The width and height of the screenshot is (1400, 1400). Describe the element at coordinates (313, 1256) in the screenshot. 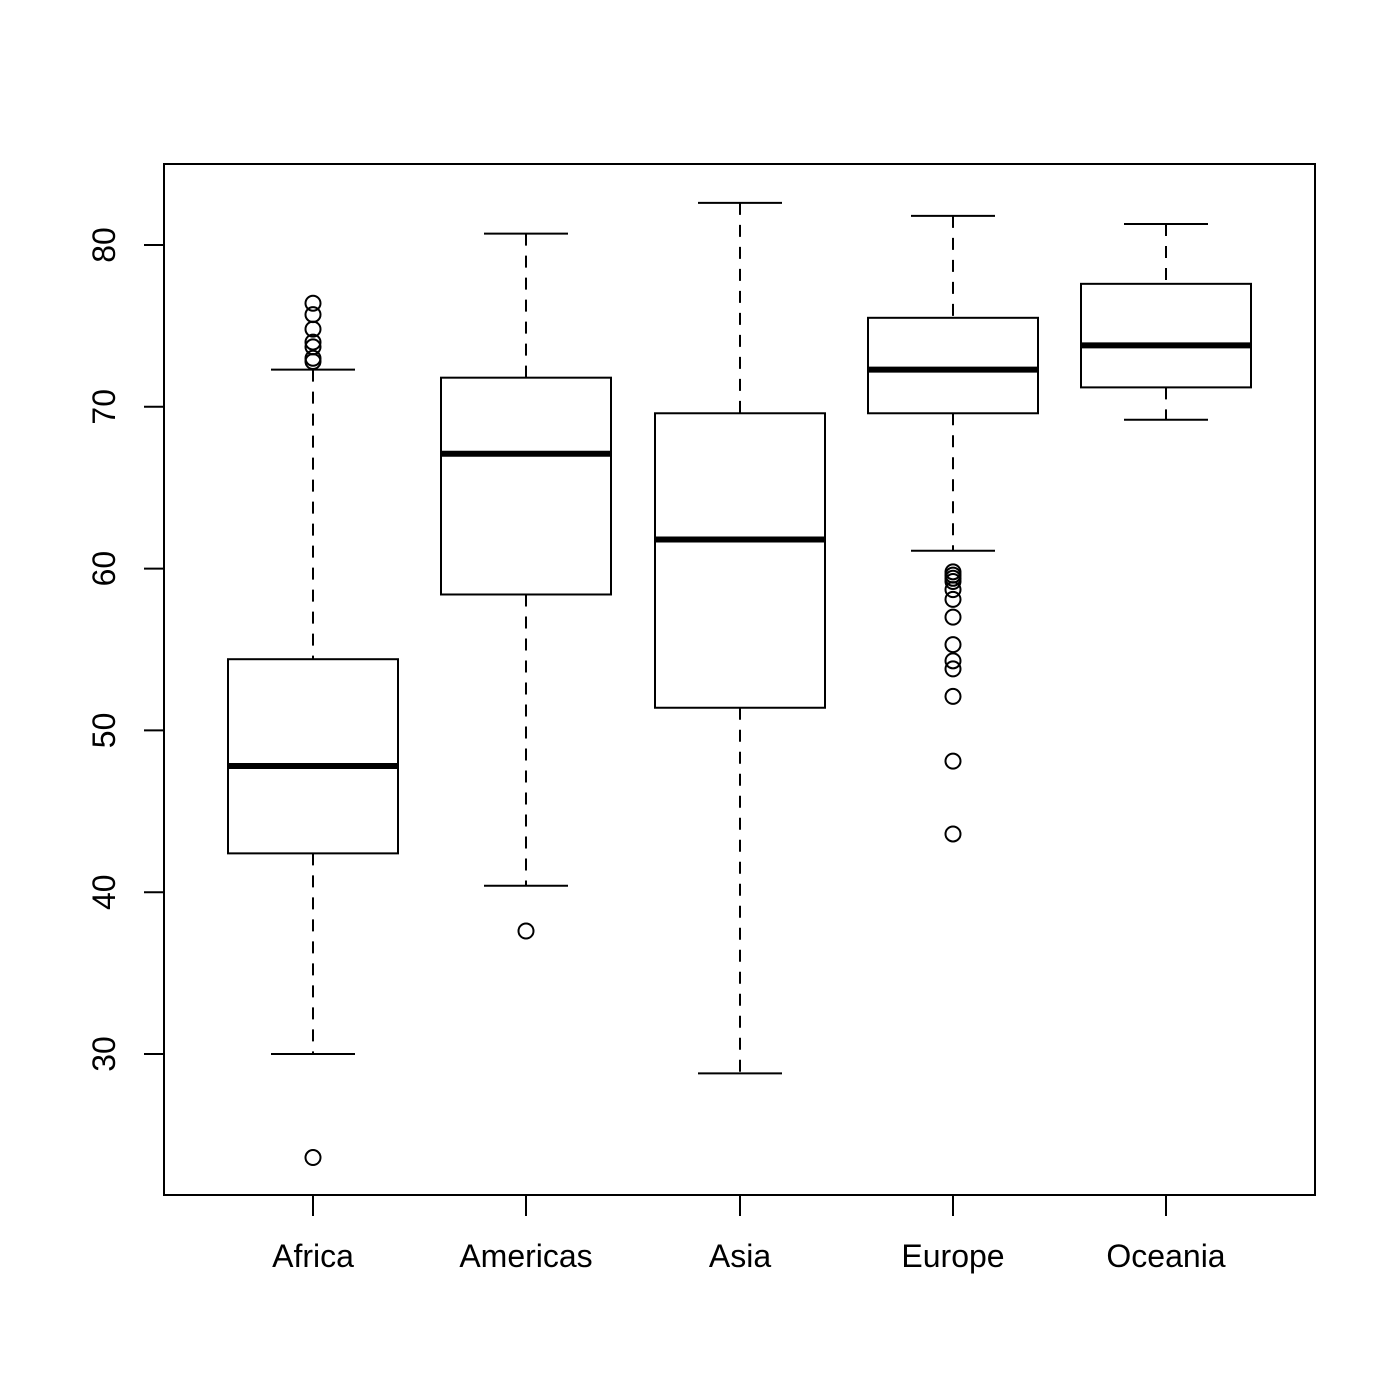

I see `x-tick-label: Africa` at that location.